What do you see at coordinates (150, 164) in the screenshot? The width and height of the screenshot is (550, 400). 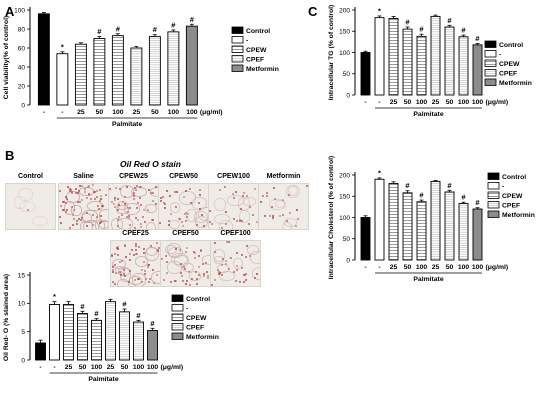 I see `stain-title: Oil Red O stain` at bounding box center [150, 164].